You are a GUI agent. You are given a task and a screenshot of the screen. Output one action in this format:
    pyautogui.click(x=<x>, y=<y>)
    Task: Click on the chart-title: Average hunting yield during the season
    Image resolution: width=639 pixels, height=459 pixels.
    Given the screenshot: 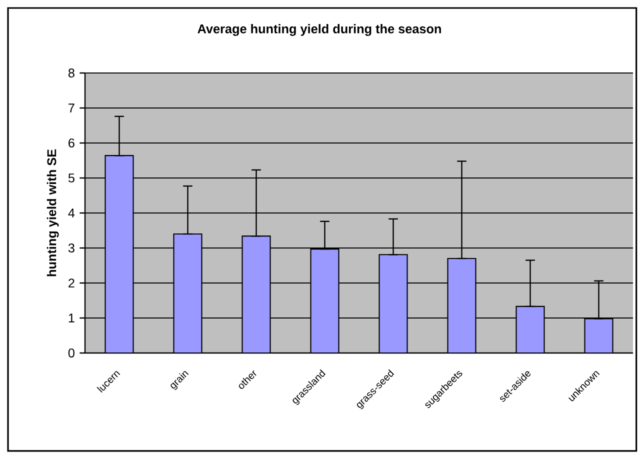 What is the action you would take?
    pyautogui.click(x=319, y=30)
    